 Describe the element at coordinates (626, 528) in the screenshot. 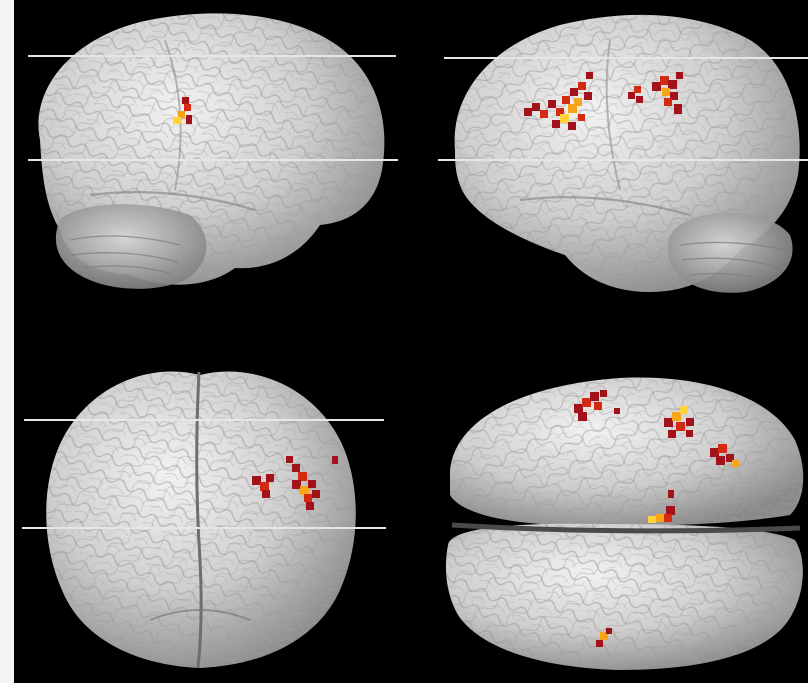

I see `longitudinal-fissure` at that location.